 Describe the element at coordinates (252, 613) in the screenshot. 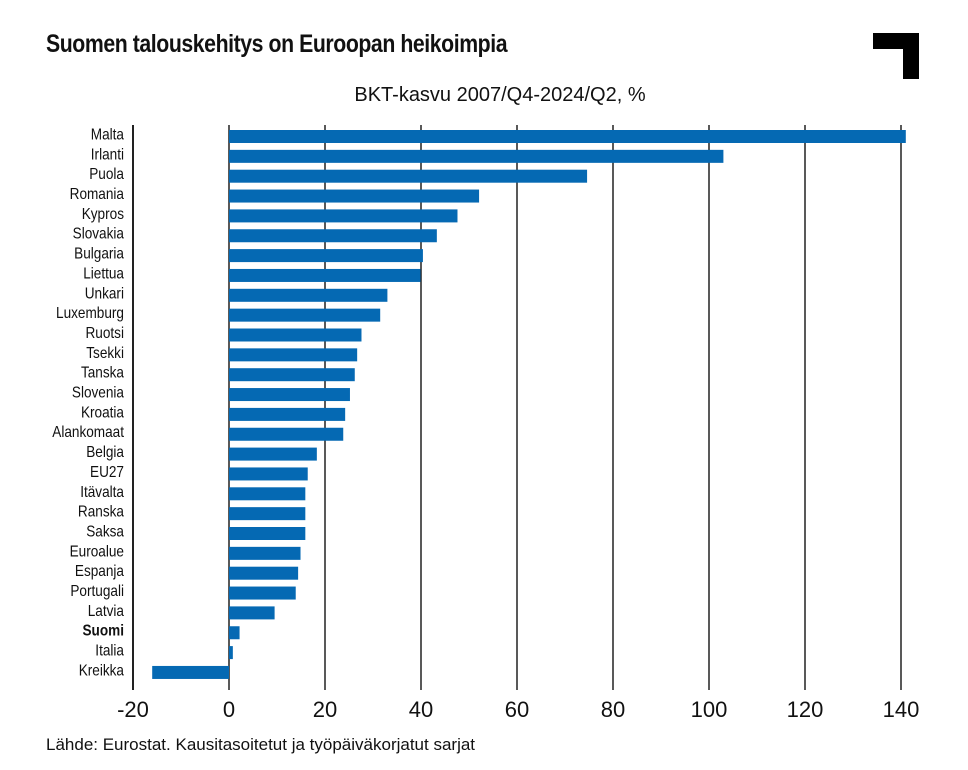

I see `bar-latvia` at that location.